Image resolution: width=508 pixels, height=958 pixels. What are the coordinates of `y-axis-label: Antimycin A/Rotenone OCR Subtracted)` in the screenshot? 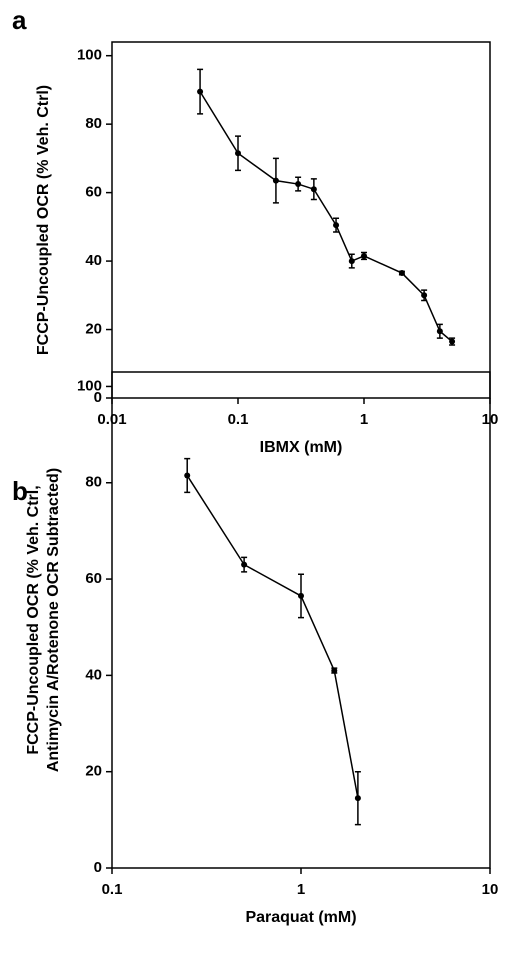 It's located at (53, 620).